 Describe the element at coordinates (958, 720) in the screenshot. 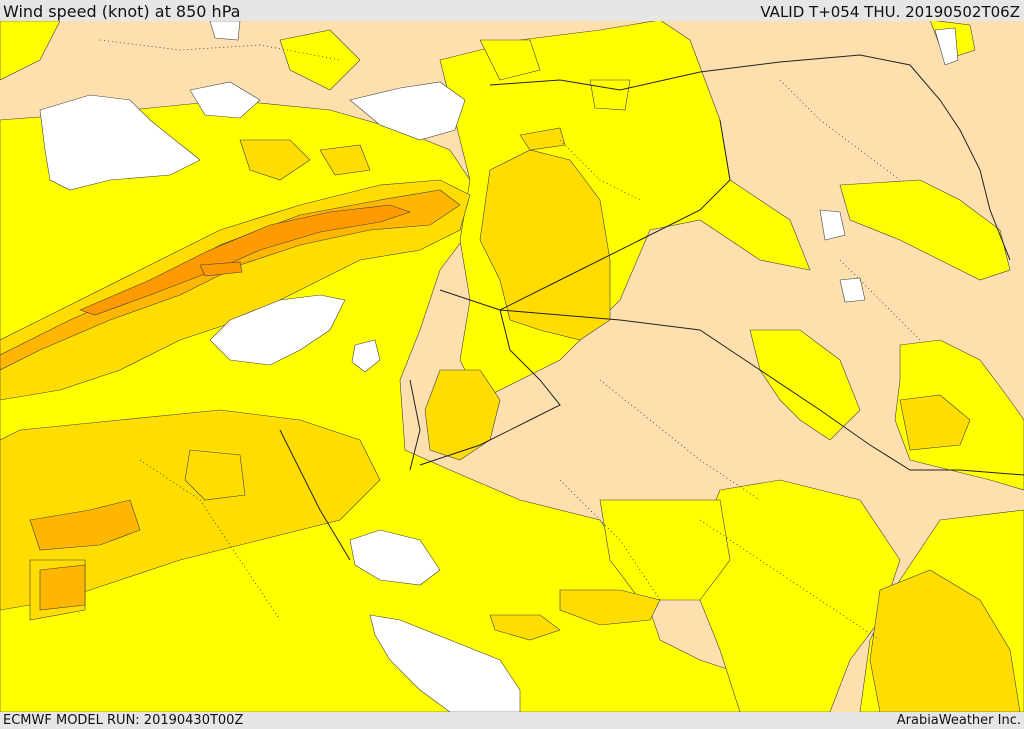

I see `credit-label: ArabiaWeather Inc.` at that location.